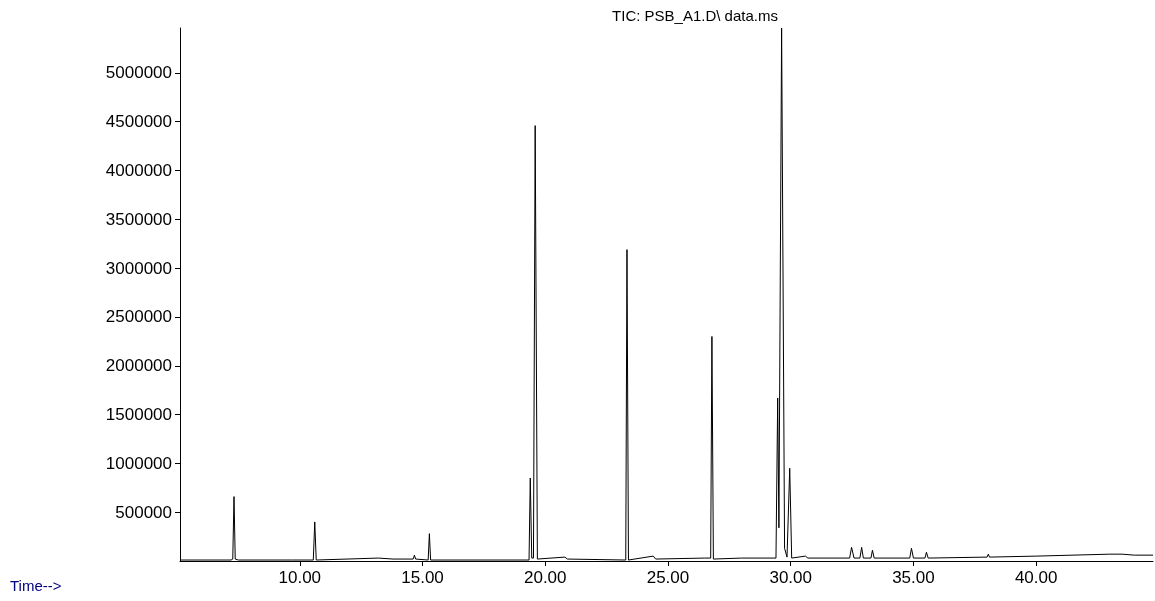  Describe the element at coordinates (138, 219) in the screenshot. I see `y-tick-label: 3500000` at that location.